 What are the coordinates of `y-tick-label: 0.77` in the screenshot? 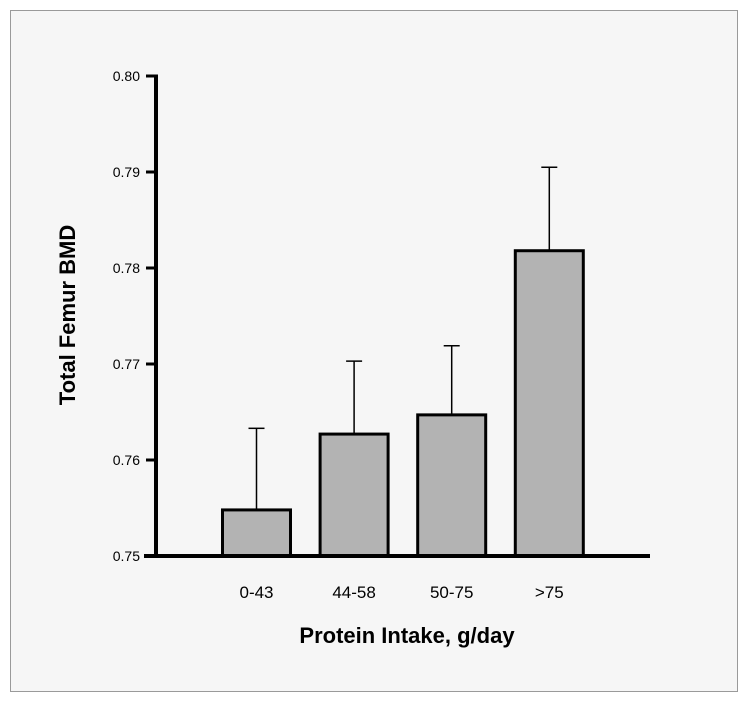 It's located at (126, 364).